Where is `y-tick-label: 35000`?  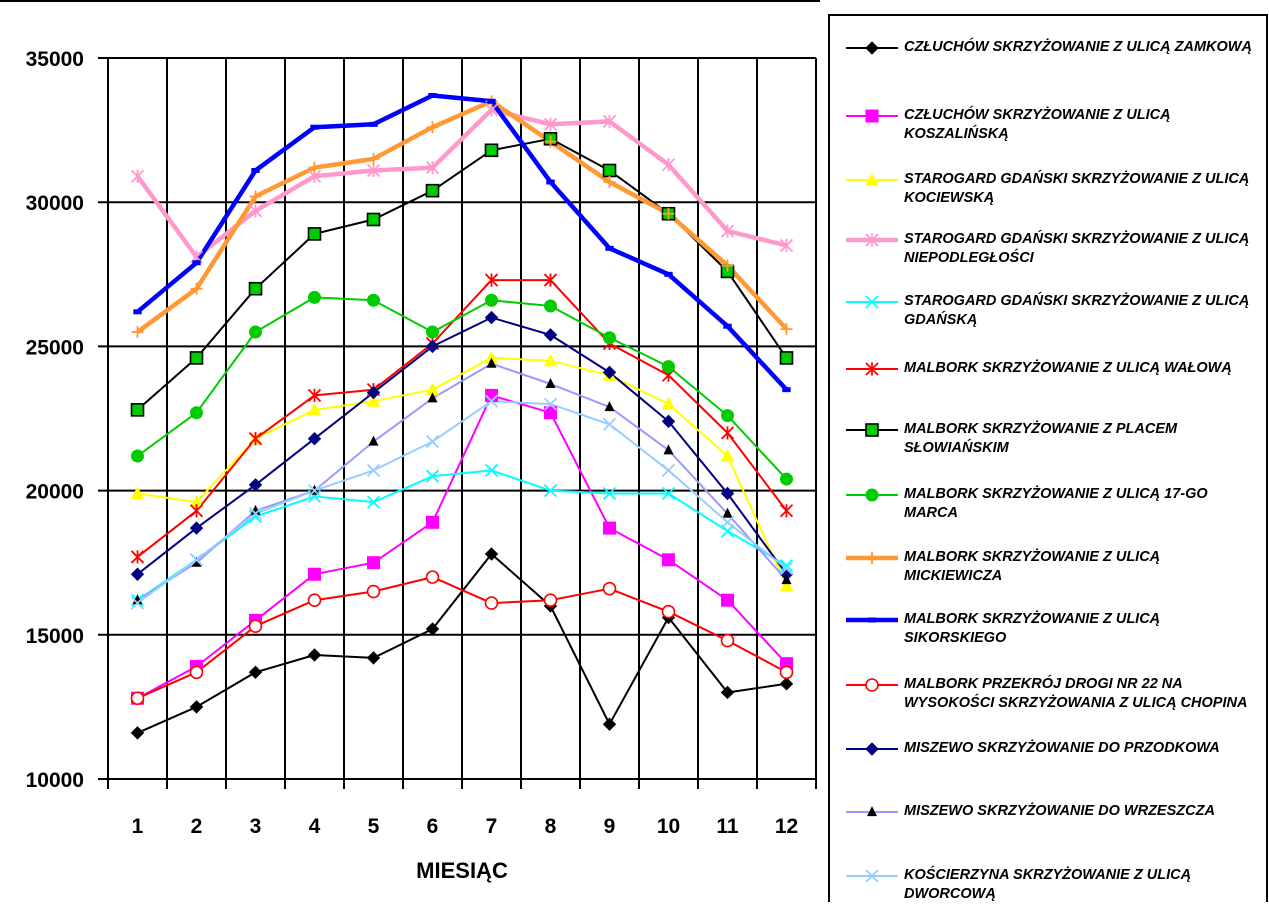
y-tick-label: 35000 is located at coordinates (55, 59).